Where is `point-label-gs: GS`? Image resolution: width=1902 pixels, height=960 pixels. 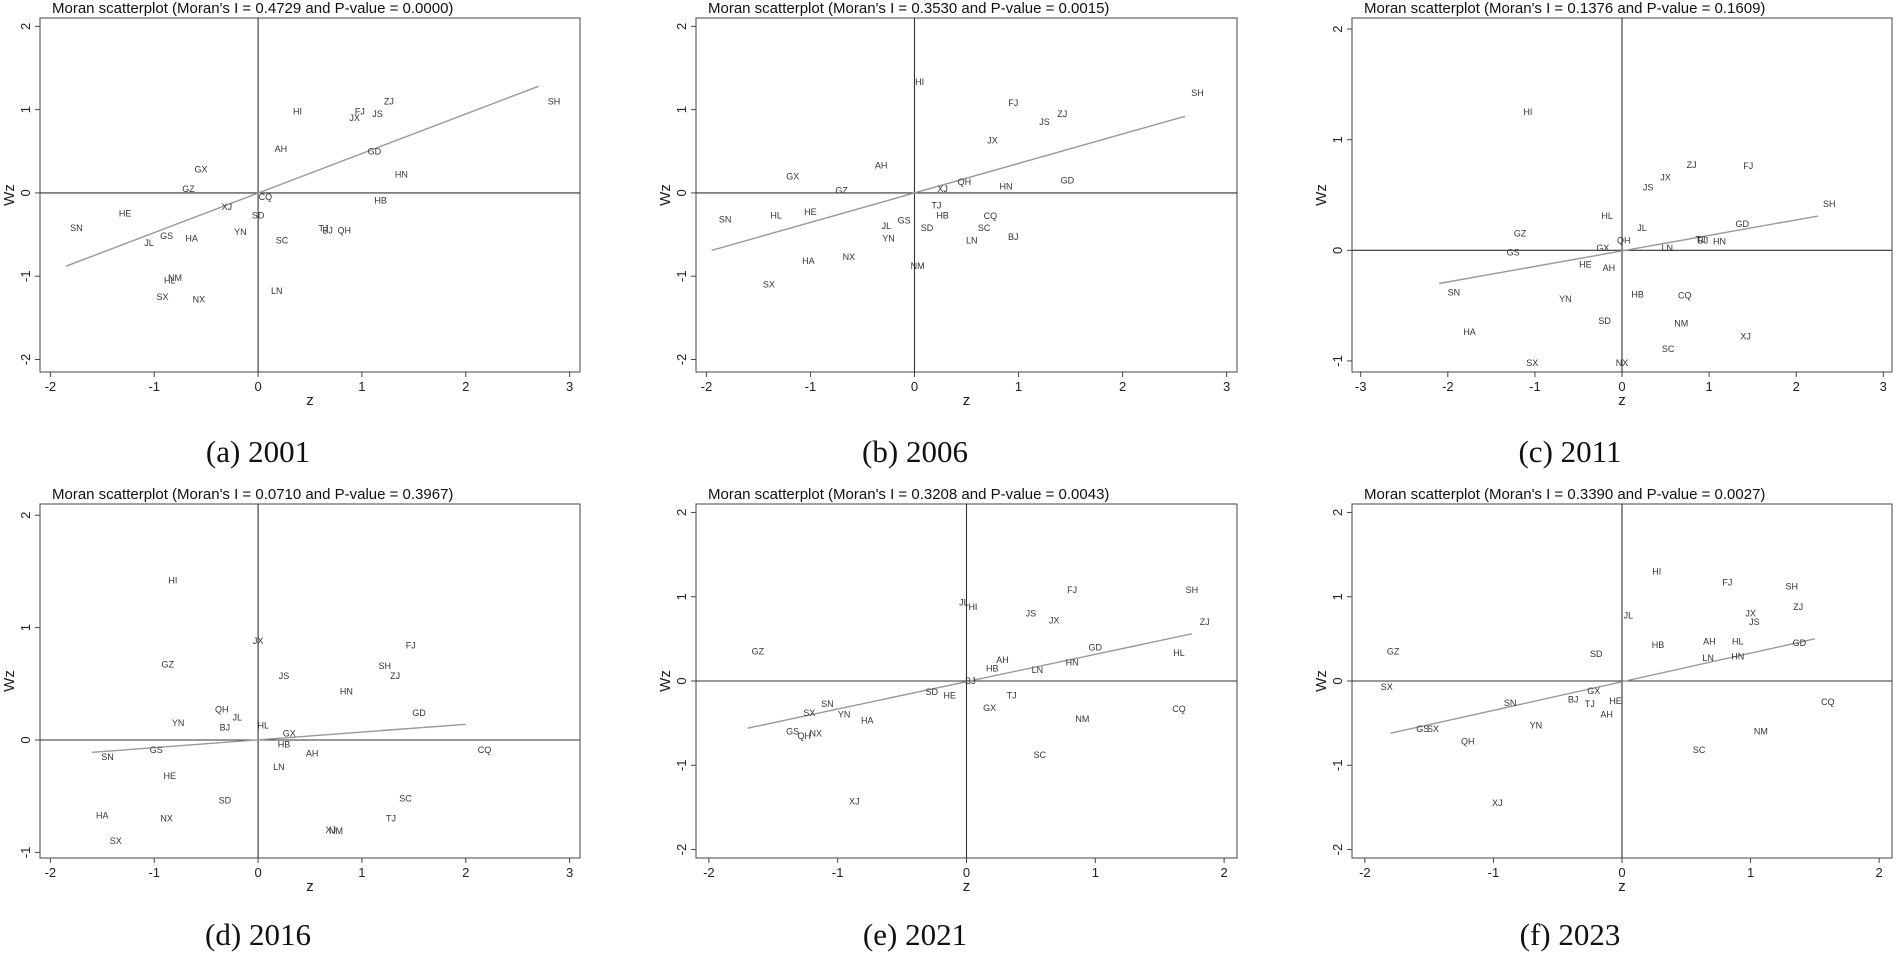
point-label-gs: GS is located at coordinates (1513, 253).